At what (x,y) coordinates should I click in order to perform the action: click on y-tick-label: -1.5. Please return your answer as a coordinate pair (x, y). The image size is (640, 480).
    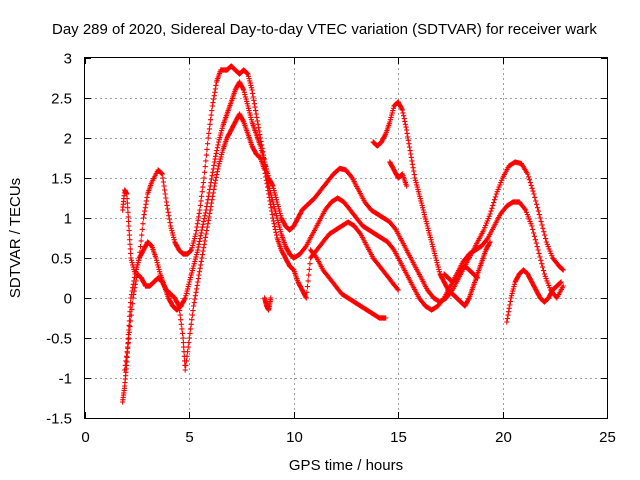
    Looking at the image, I should click on (59, 419).